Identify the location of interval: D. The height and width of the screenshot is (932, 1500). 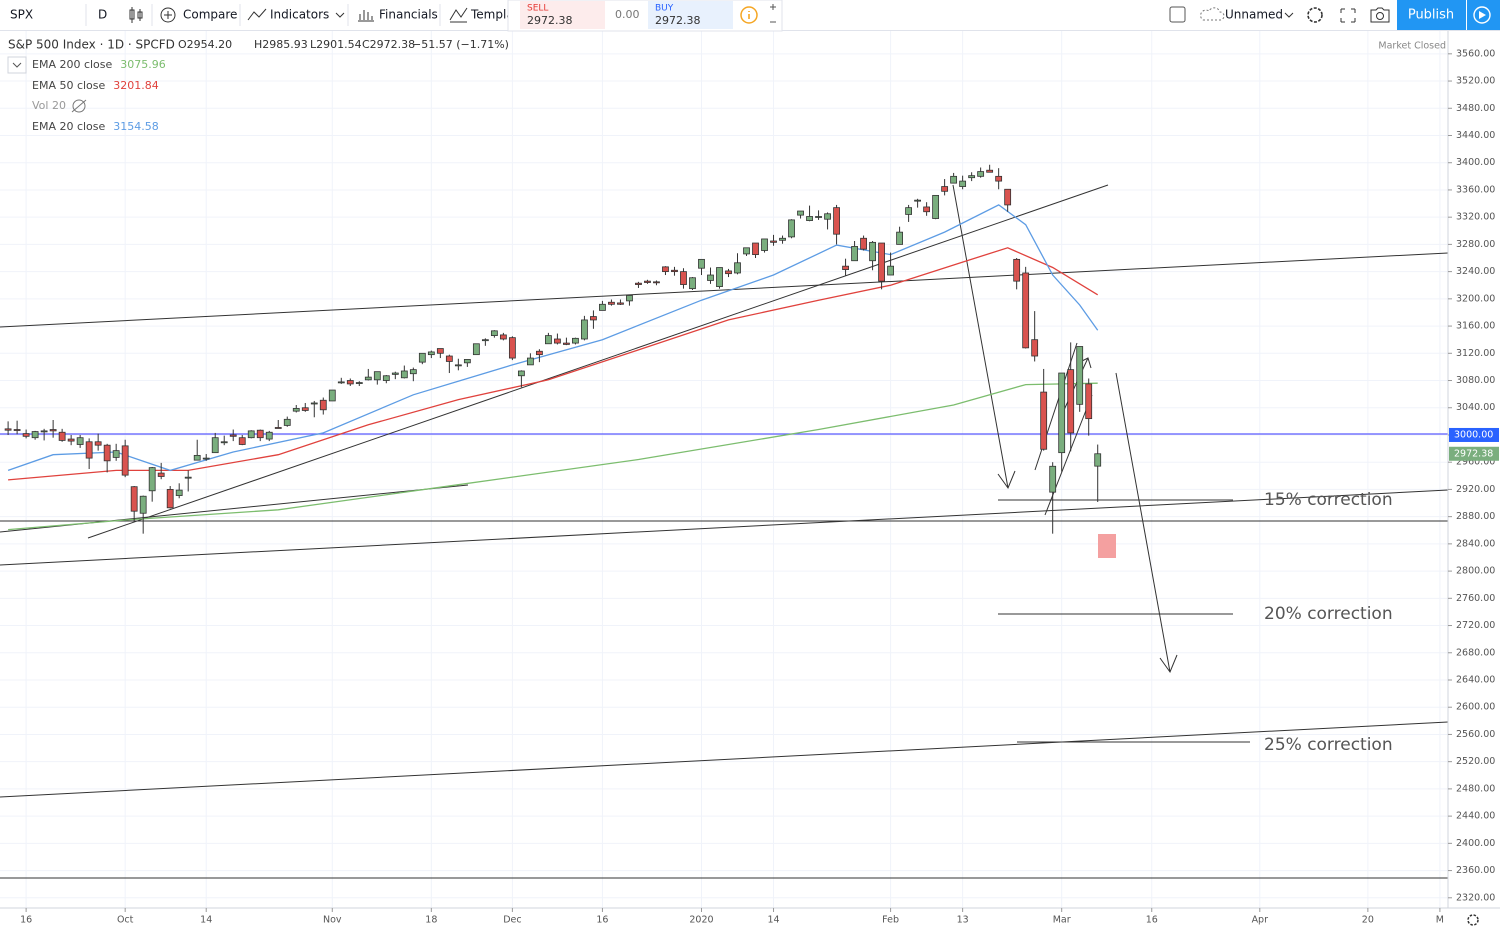
(102, 15).